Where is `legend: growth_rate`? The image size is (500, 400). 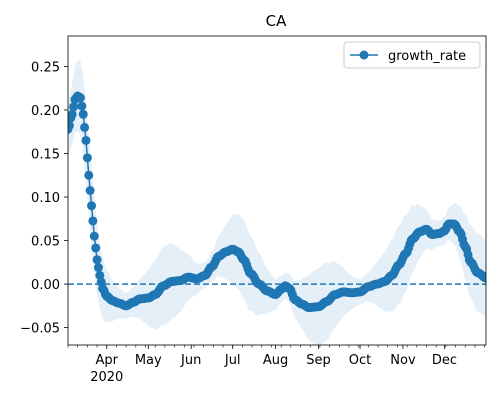 legend: growth_rate is located at coordinates (412, 55).